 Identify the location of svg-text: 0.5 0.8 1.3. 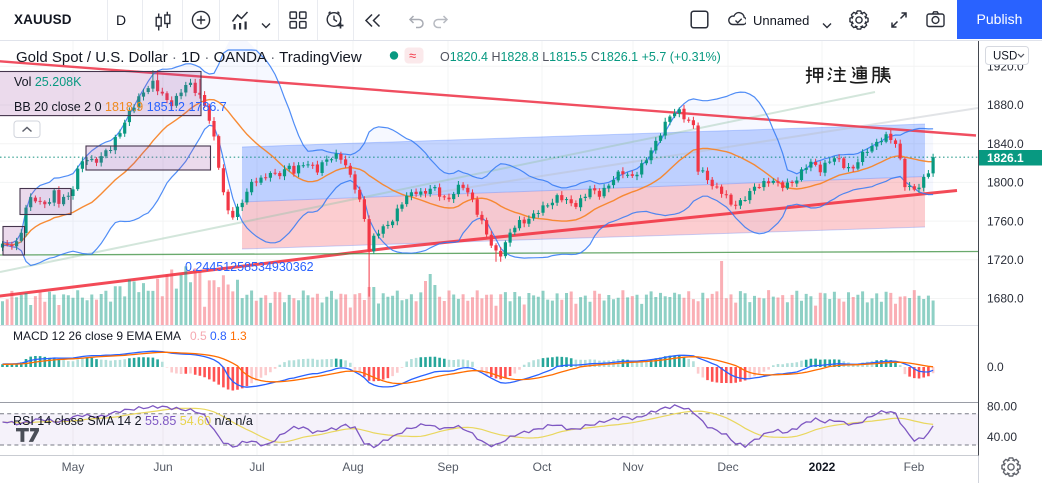
(218, 336).